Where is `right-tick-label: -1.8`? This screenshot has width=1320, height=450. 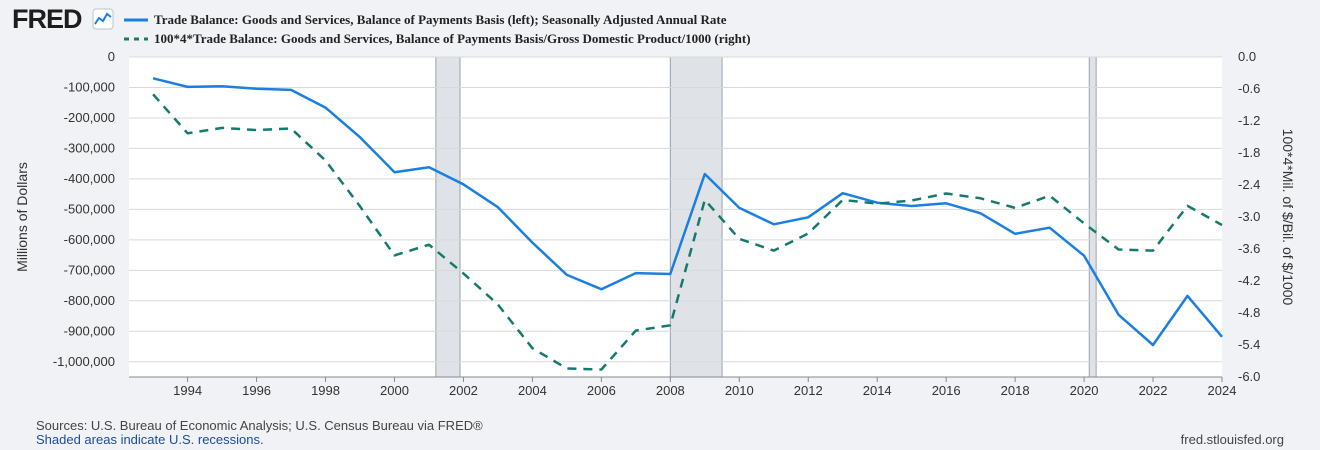 right-tick-label: -1.8 is located at coordinates (1249, 152).